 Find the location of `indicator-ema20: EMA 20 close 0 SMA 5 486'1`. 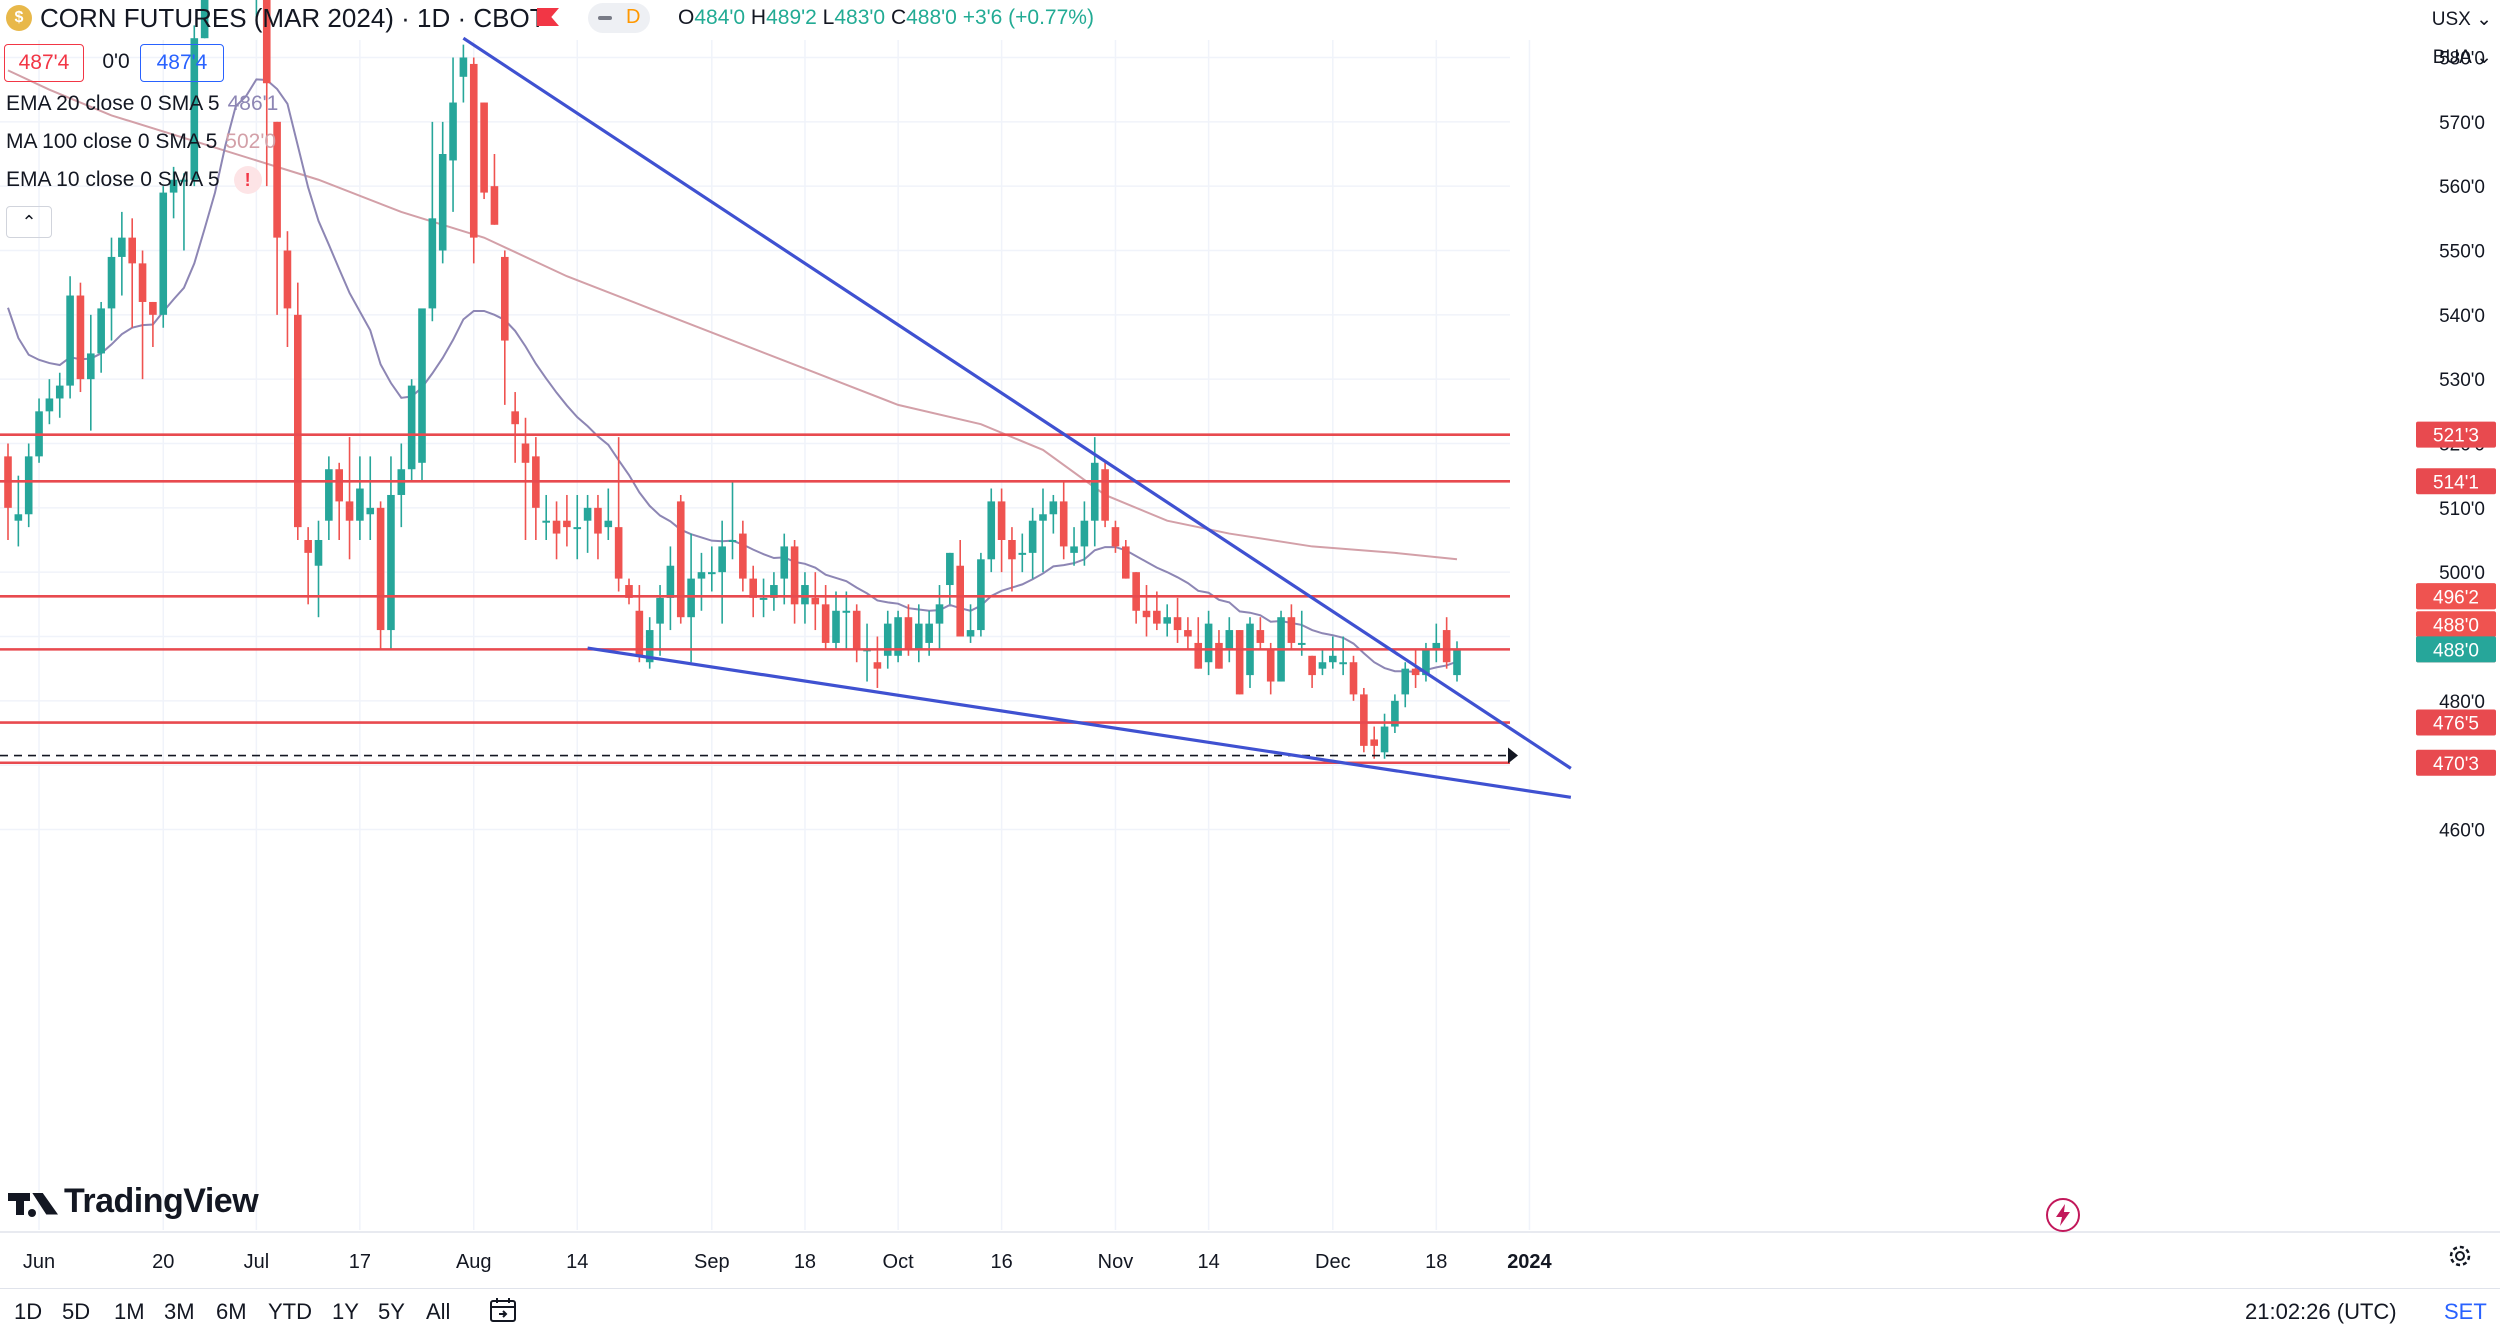

indicator-ema20: EMA 20 close 0 SMA 5 486'1 is located at coordinates (142, 104).